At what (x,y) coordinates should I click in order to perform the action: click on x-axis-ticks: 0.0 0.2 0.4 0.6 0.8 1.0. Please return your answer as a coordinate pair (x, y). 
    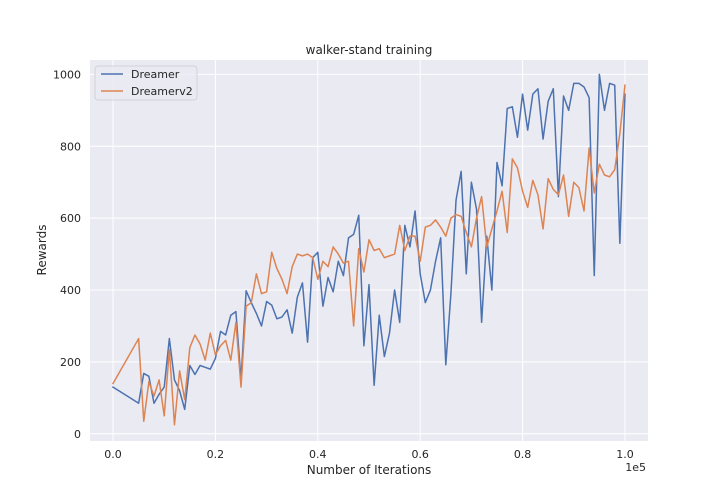
    Looking at the image, I should click on (368, 454).